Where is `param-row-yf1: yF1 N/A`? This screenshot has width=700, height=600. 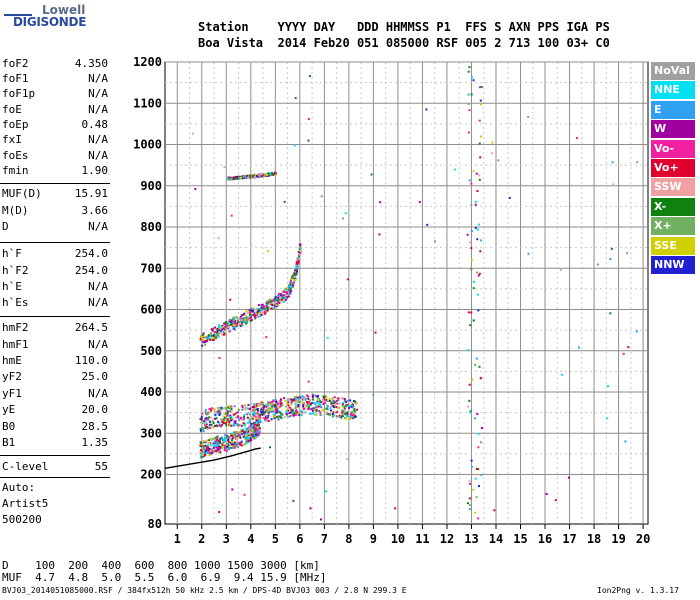 param-row-yf1: yF1 N/A is located at coordinates (55, 394).